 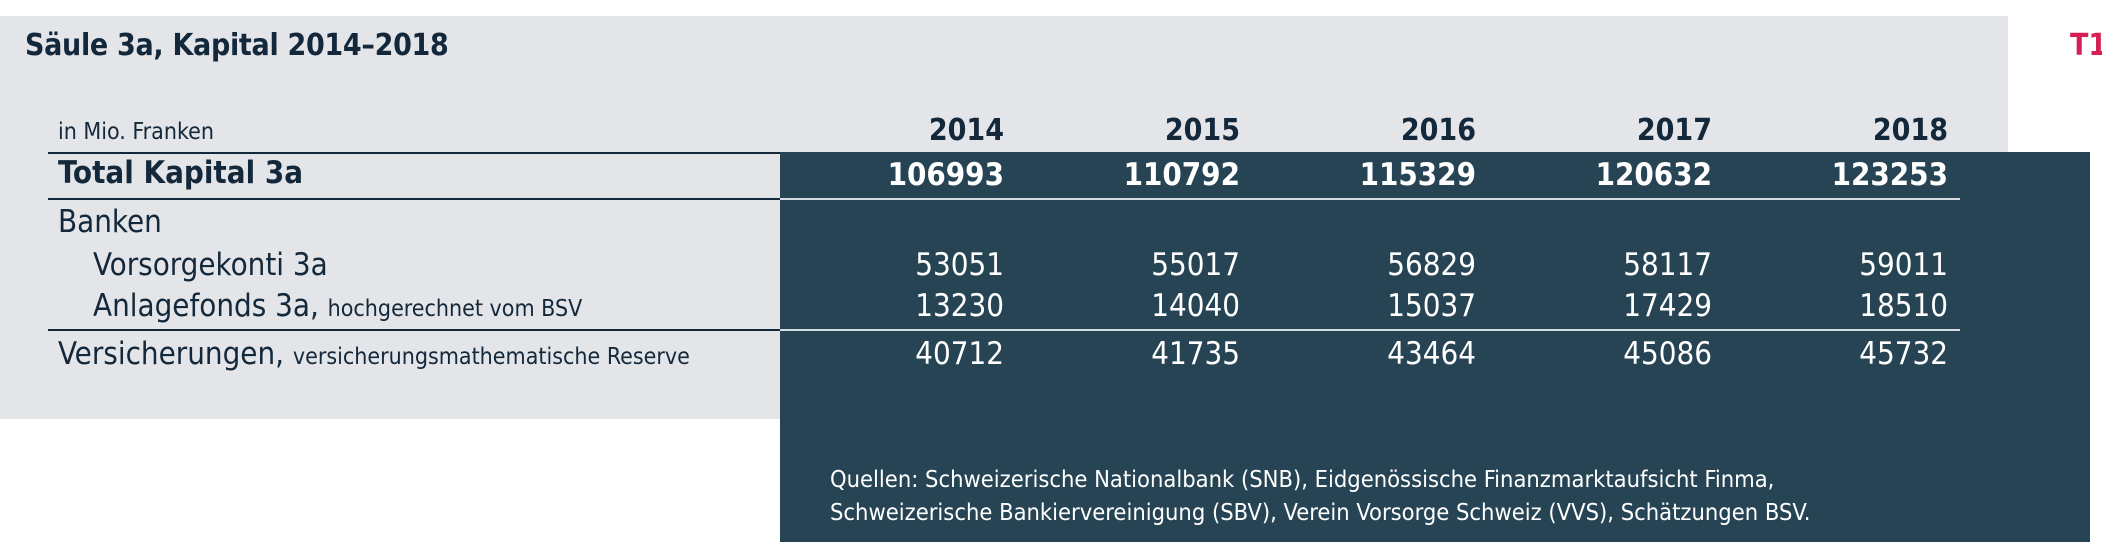 What do you see at coordinates (171, 354) in the screenshot?
I see `row-label-main: Versicherungen,` at bounding box center [171, 354].